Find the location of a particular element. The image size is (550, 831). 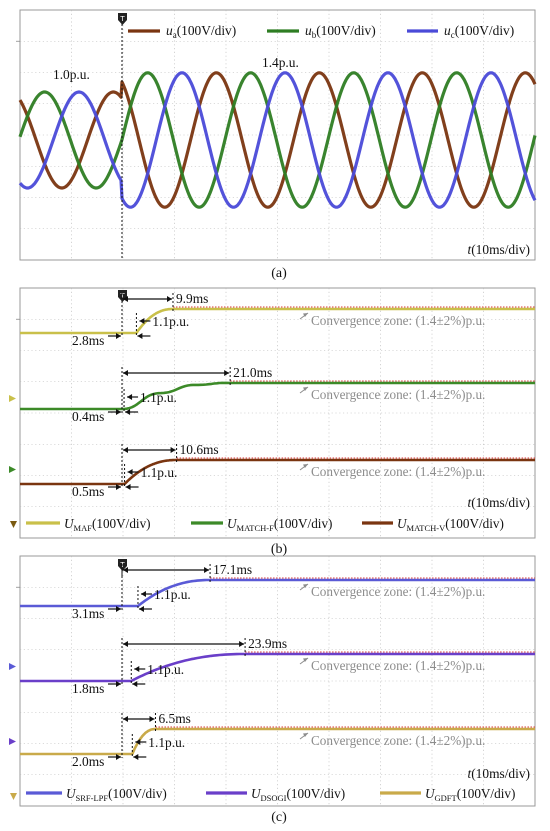

legend-udsogi: UDSOGI(100V/div) is located at coordinates (298, 794).